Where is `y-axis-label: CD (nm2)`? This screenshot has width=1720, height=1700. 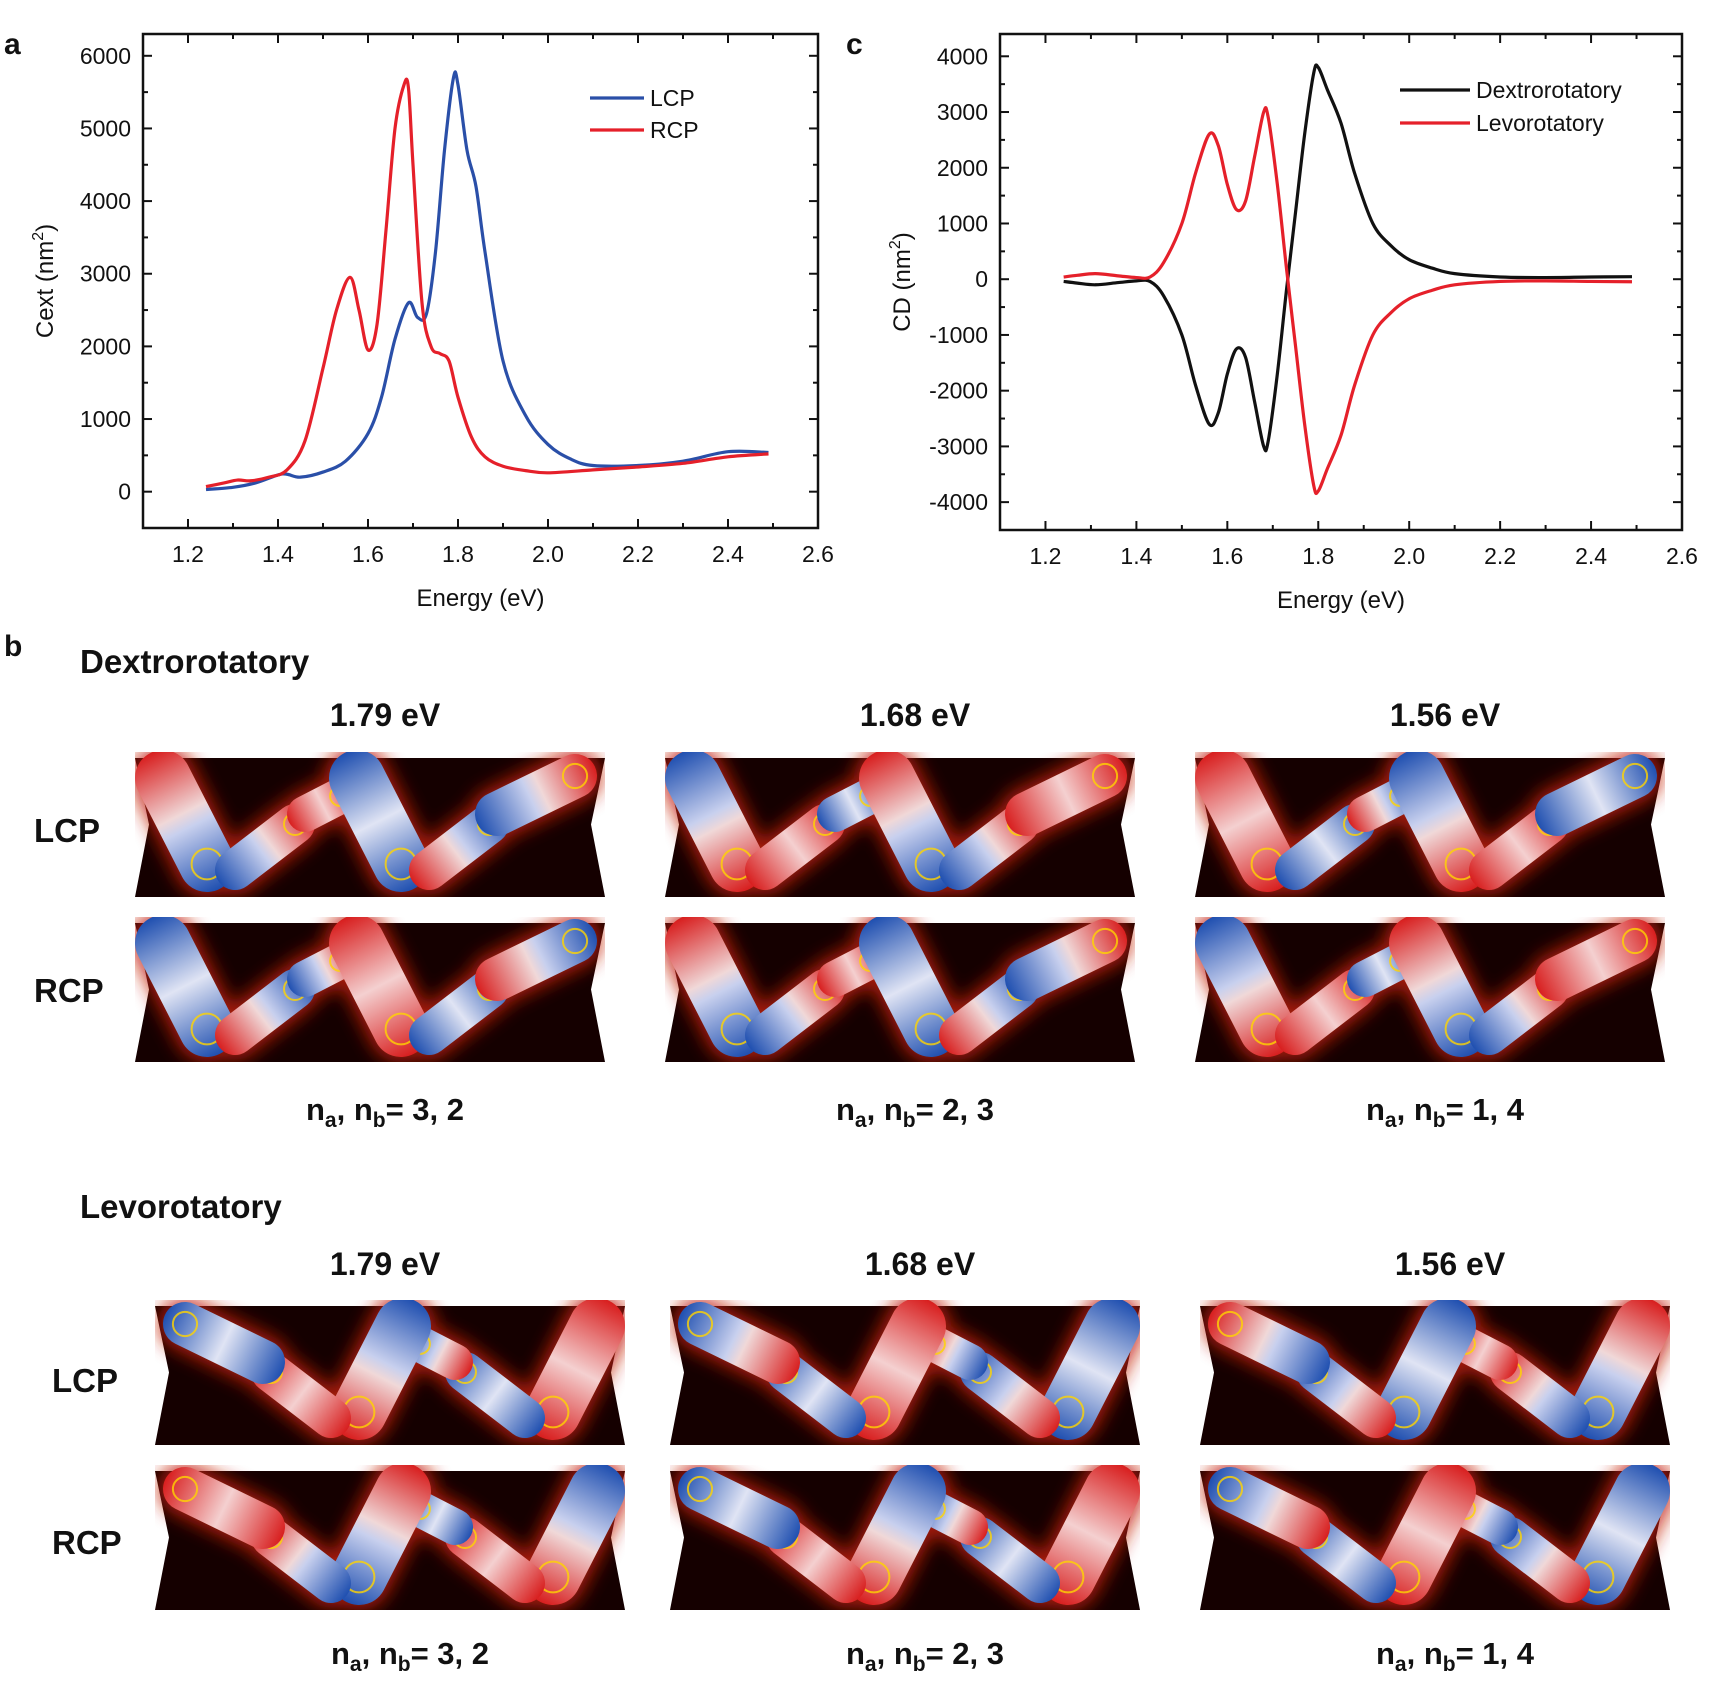
y-axis-label: CD (nm2) is located at coordinates (901, 282).